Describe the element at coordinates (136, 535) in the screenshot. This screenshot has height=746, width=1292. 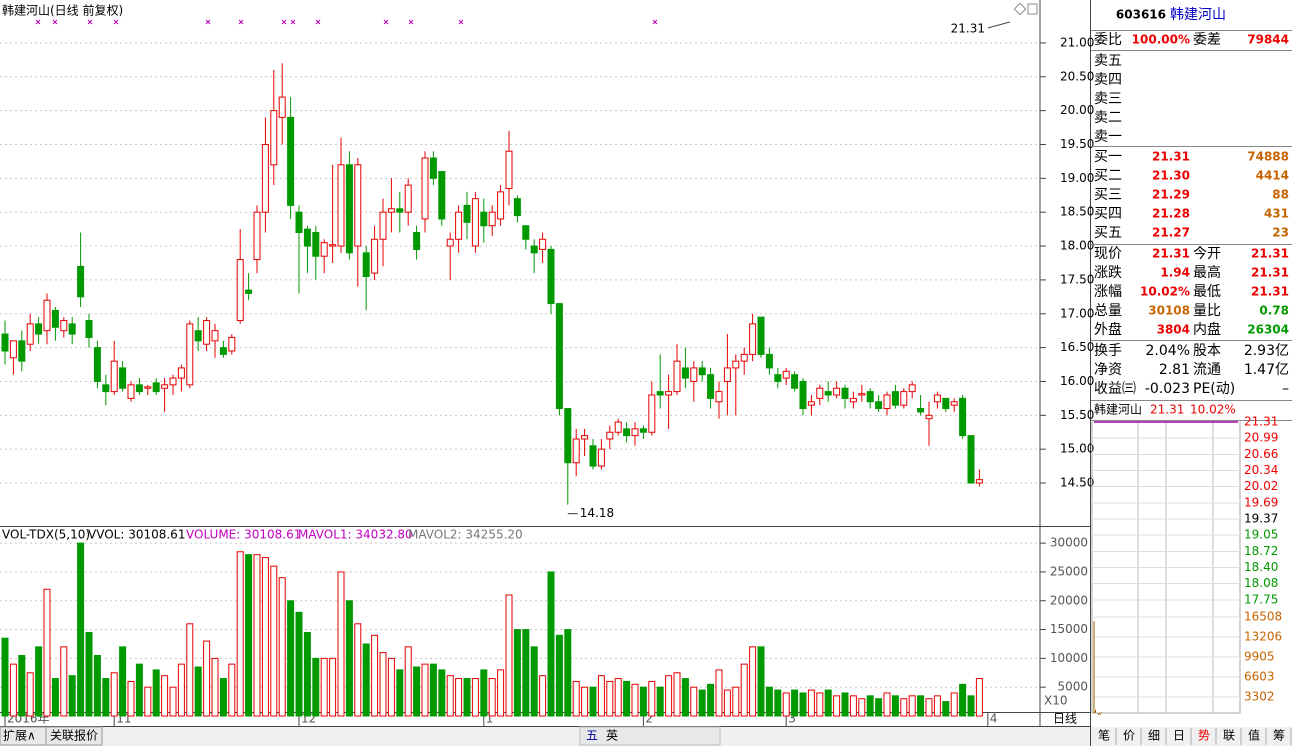
I see `indicator-label: VVOL: 30108.61` at that location.